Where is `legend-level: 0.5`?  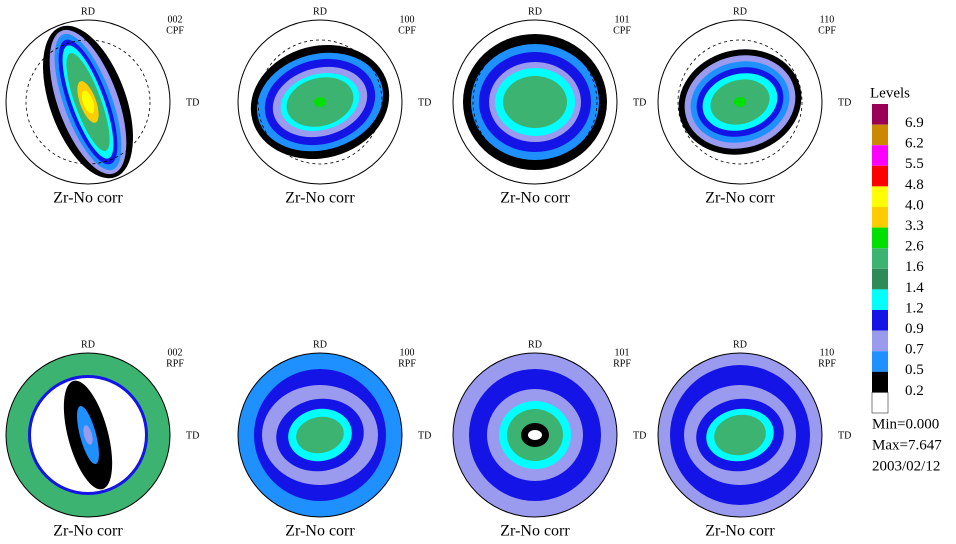
legend-level: 0.5 is located at coordinates (914, 370).